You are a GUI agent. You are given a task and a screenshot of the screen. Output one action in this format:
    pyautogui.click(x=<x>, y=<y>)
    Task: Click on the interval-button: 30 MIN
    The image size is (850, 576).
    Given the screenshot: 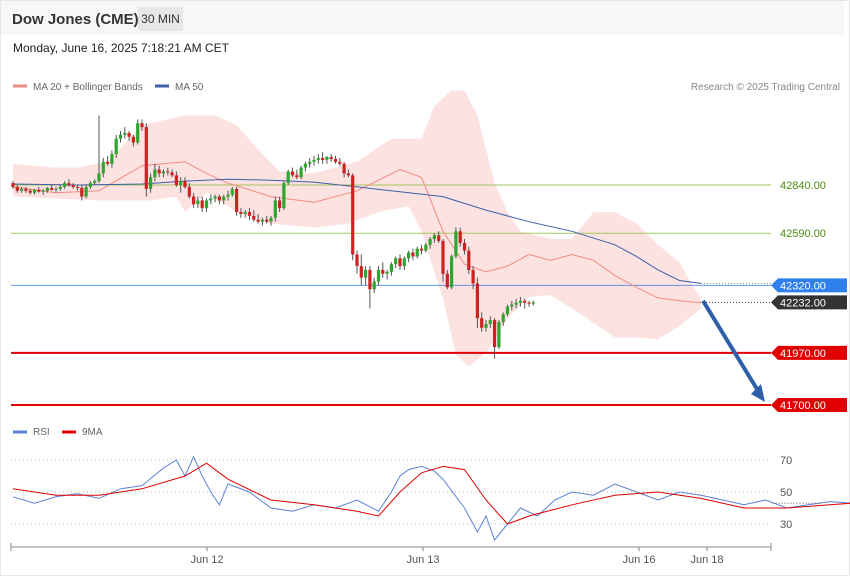 What is the action you would take?
    pyautogui.click(x=160, y=19)
    